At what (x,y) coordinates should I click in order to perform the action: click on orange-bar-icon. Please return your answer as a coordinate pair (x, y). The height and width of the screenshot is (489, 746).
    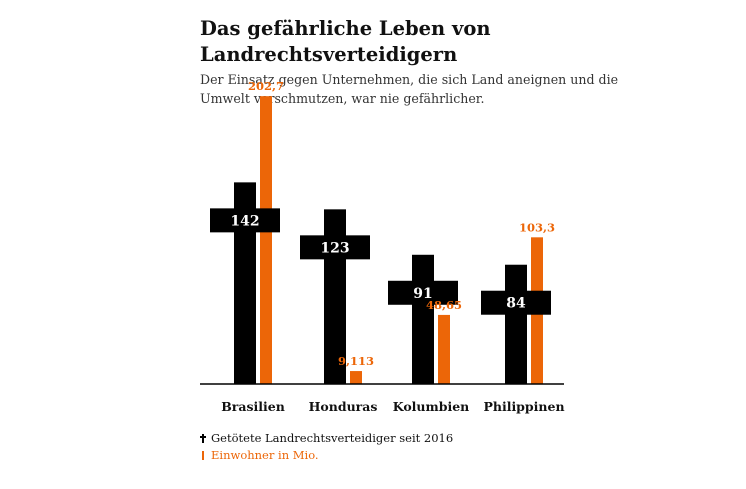
    Looking at the image, I should click on (203, 455).